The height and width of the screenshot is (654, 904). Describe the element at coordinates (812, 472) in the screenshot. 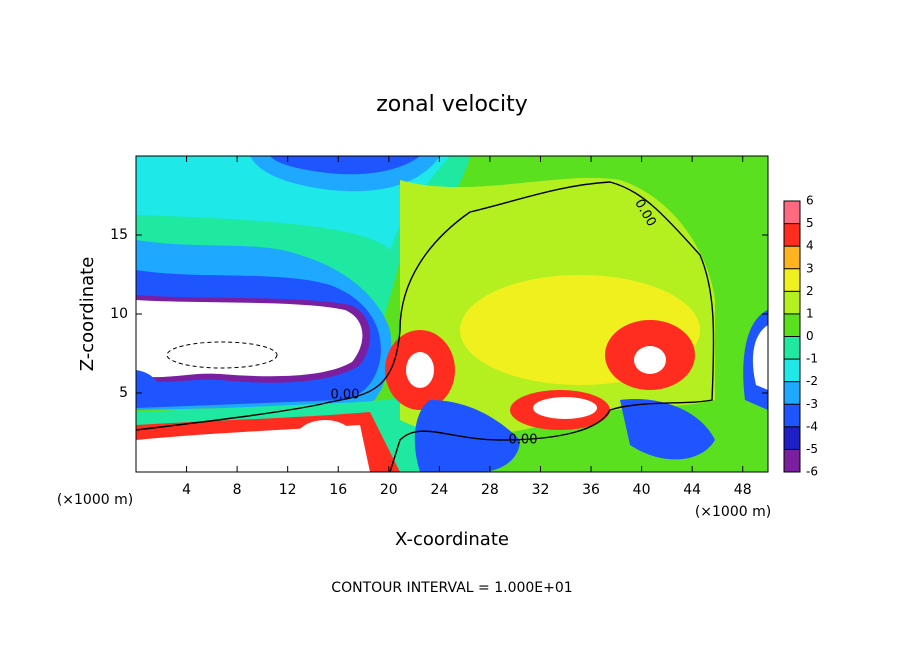

I see `colorbar-tick-label: -6` at that location.